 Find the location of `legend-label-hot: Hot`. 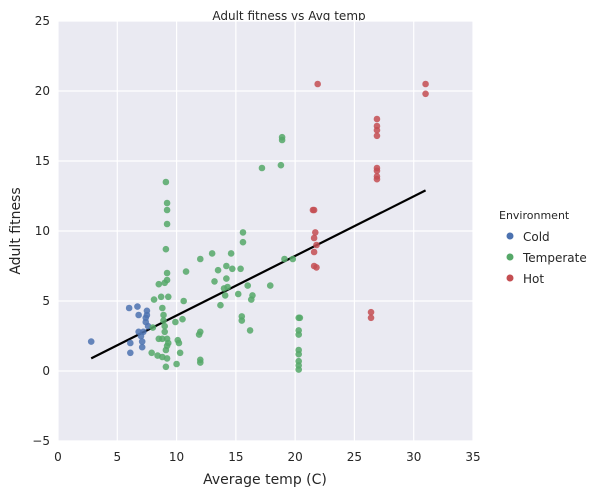

legend-label-hot: Hot is located at coordinates (533, 279).